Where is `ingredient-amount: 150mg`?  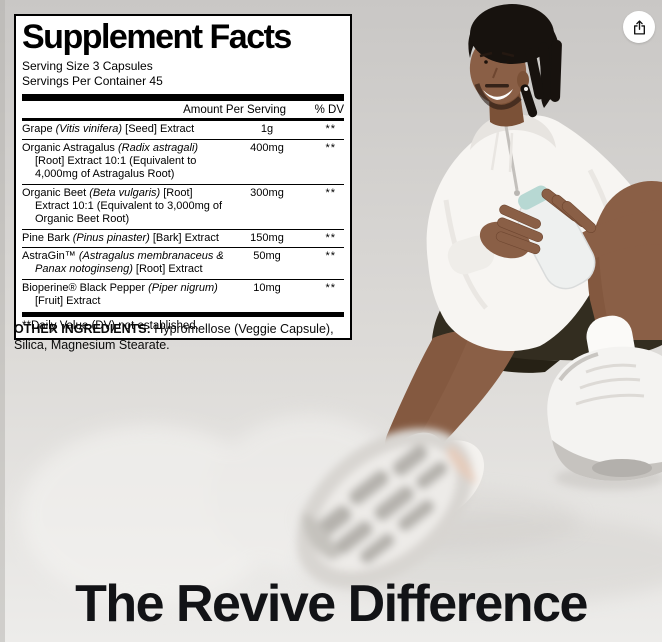
ingredient-amount: 150mg is located at coordinates (267, 237).